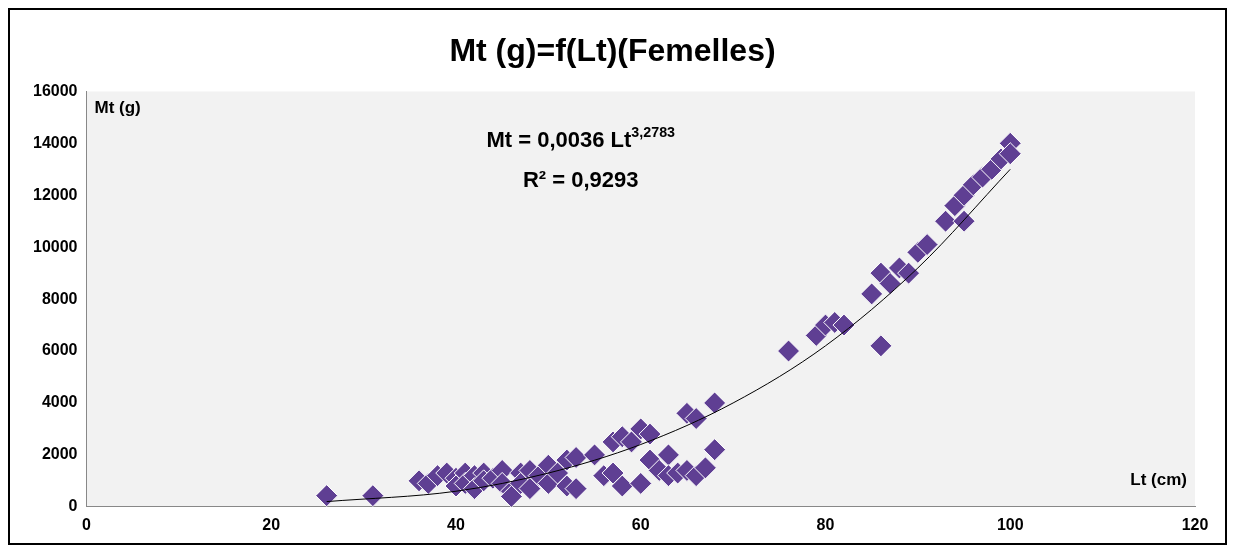 The height and width of the screenshot is (557, 1239). What do you see at coordinates (55, 194) in the screenshot?
I see `y-tick-label: 12000` at bounding box center [55, 194].